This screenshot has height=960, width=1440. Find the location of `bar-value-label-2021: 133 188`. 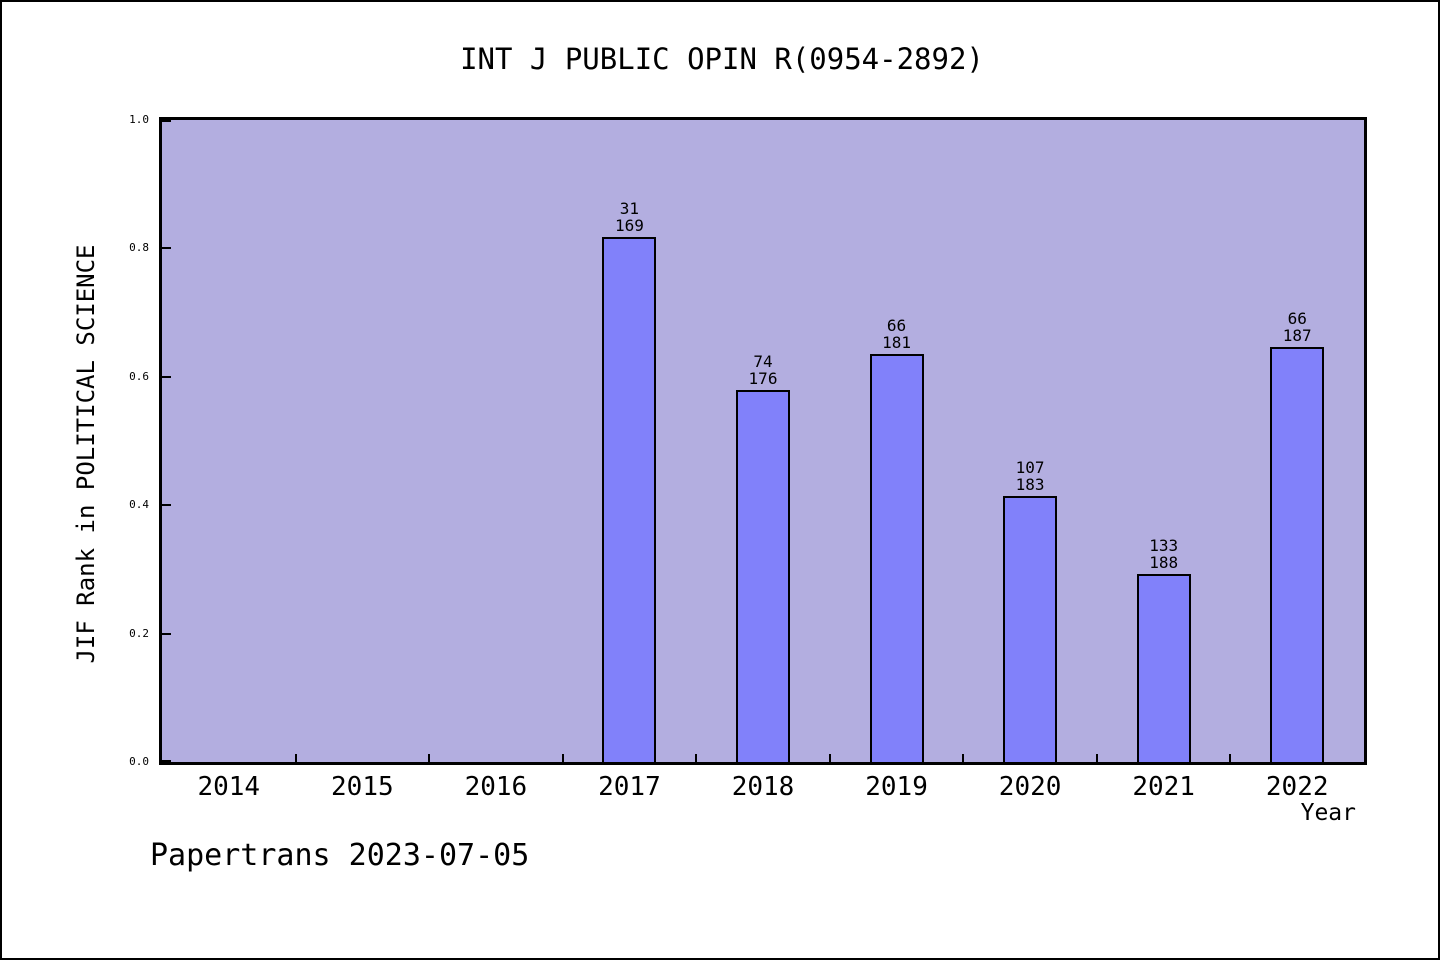

bar-value-label-2021: 133 188 is located at coordinates (1164, 554).